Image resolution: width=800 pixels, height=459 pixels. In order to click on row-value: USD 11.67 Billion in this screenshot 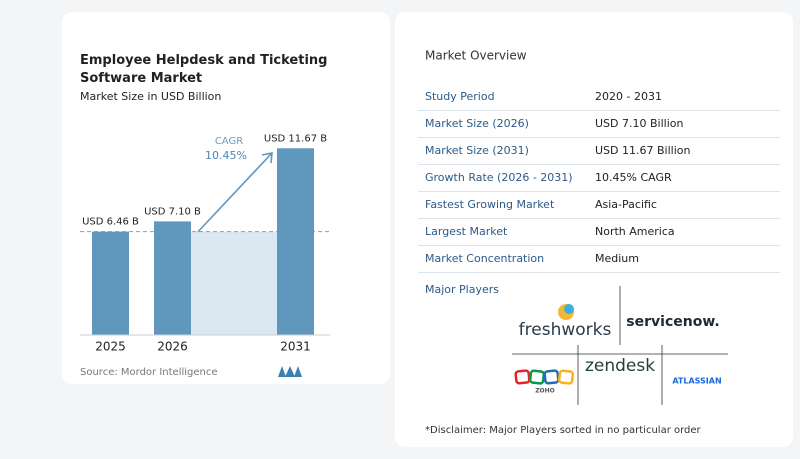, I will do `click(642, 150)`.